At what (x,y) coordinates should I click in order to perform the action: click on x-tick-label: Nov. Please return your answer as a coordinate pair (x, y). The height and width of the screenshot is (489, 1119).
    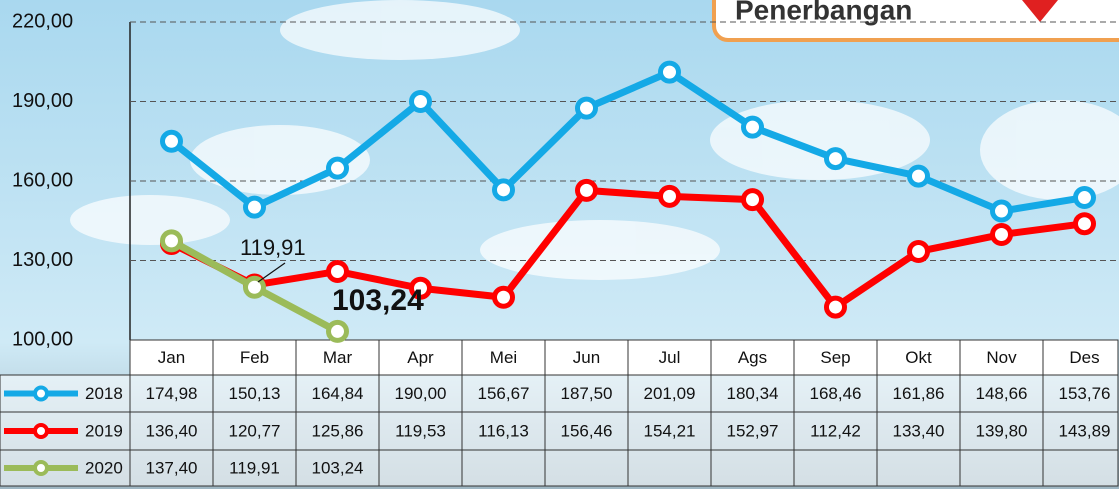
    Looking at the image, I should click on (1001, 357).